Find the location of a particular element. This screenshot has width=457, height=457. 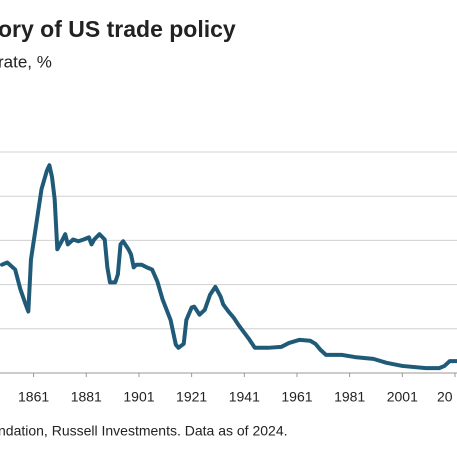

x-tick-label: 1901 is located at coordinates (138, 397).